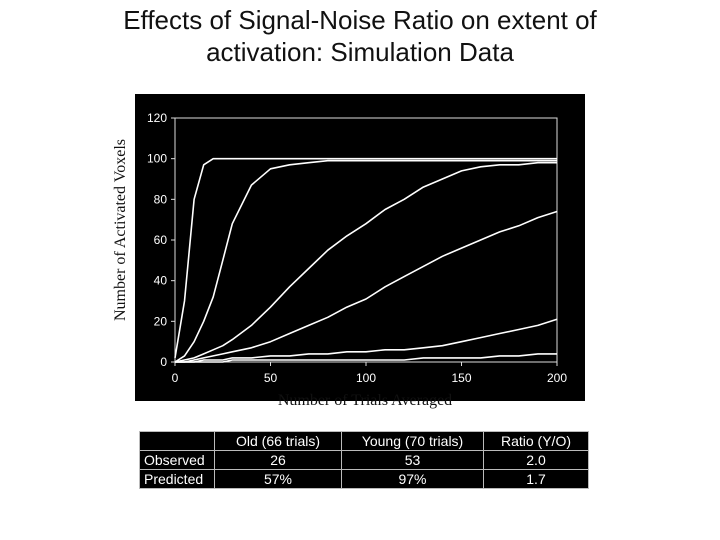  I want to click on table-cell: Predicted, so click(177, 479).